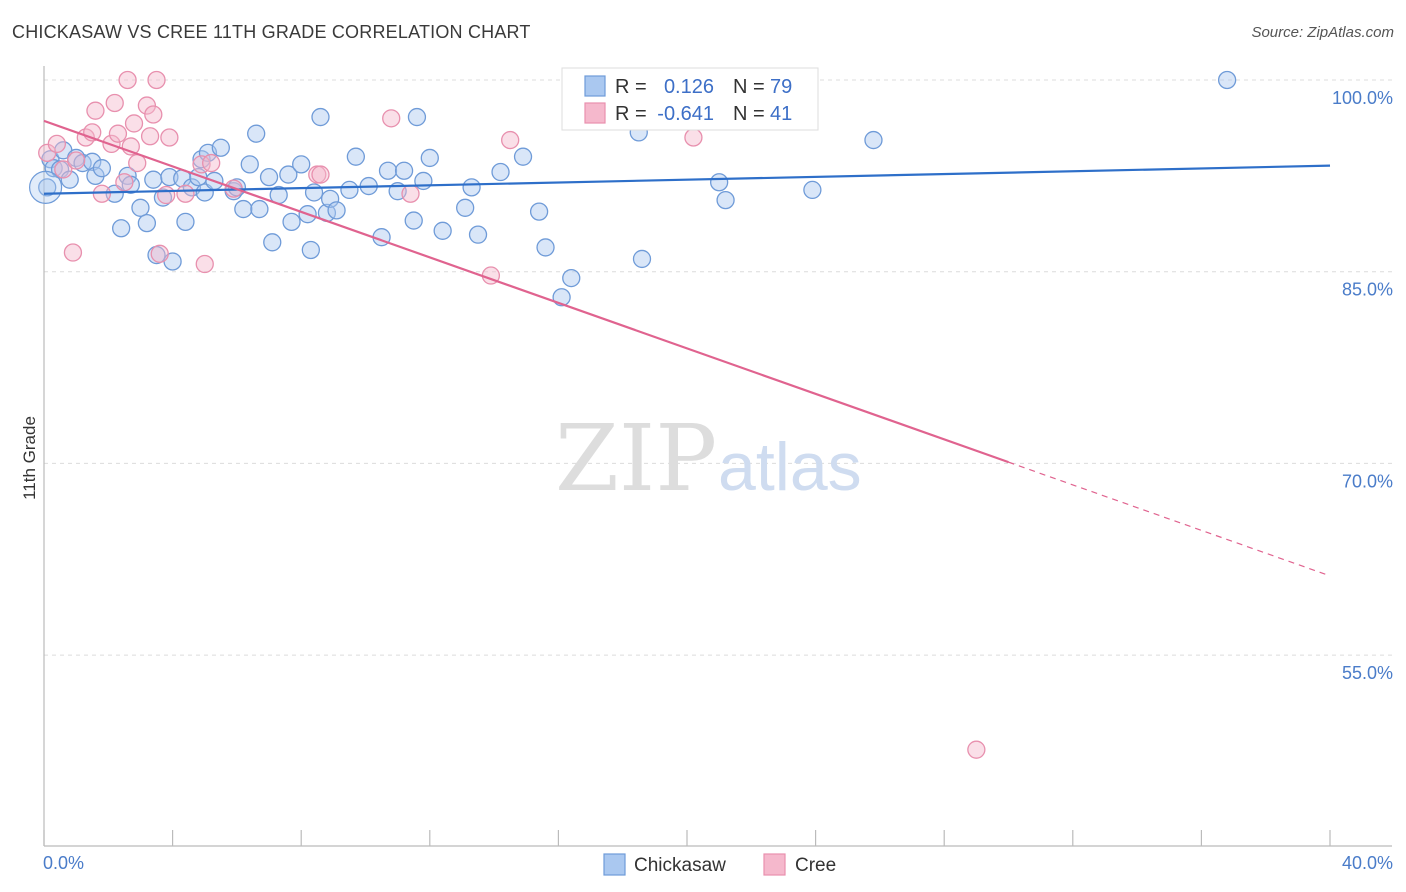  Describe the element at coordinates (749, 87) in the screenshot. I see `legend-n-label-chickasaw: N =` at that location.